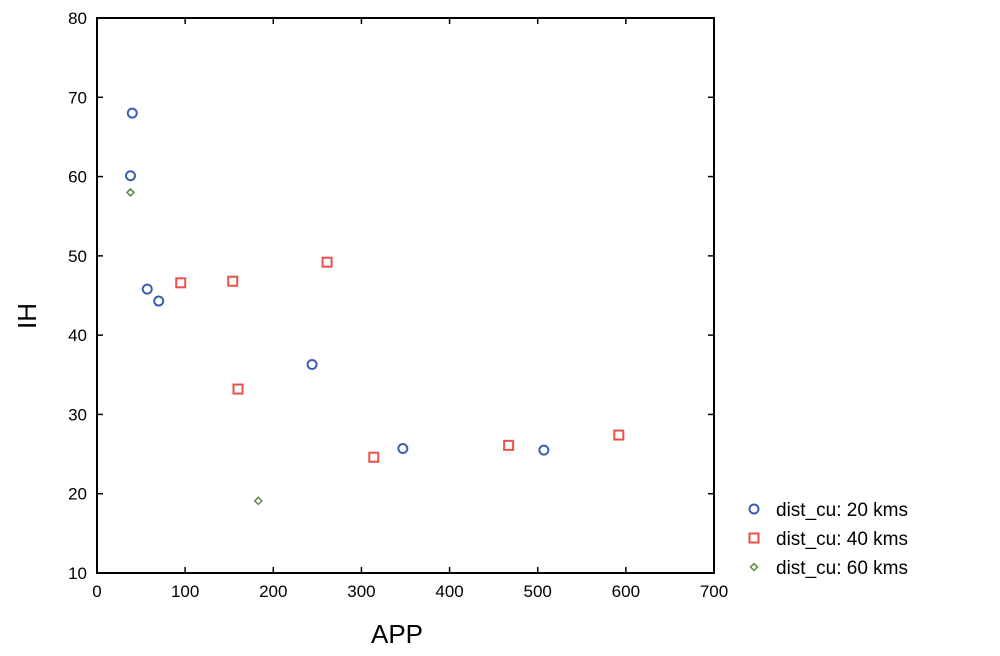 Image resolution: width=1000 pixels, height=656 pixels. What do you see at coordinates (96, 591) in the screenshot?
I see `x-tick-label: 0` at bounding box center [96, 591].